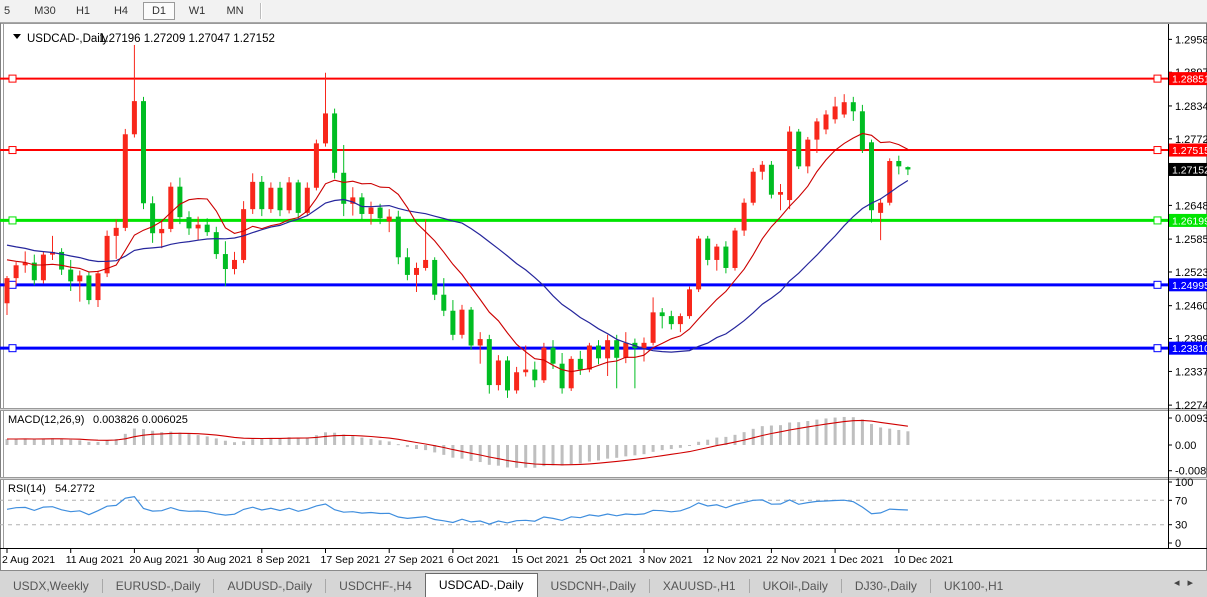  What do you see at coordinates (603, 478) in the screenshot?
I see `rsi-splitter` at bounding box center [603, 478].